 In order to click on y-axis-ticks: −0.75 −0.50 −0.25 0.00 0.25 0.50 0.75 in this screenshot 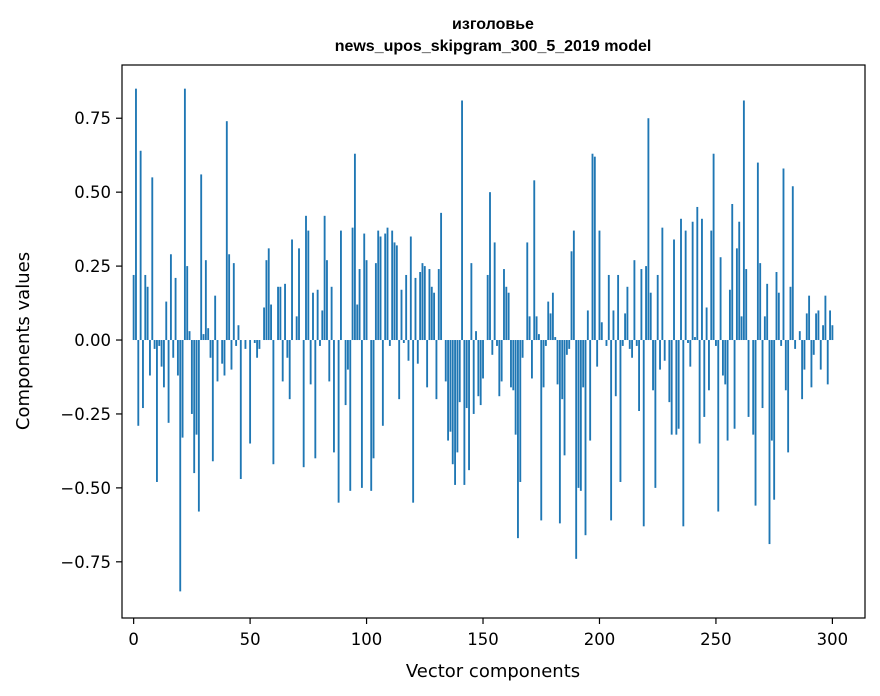, I will do `click(91, 340)`.